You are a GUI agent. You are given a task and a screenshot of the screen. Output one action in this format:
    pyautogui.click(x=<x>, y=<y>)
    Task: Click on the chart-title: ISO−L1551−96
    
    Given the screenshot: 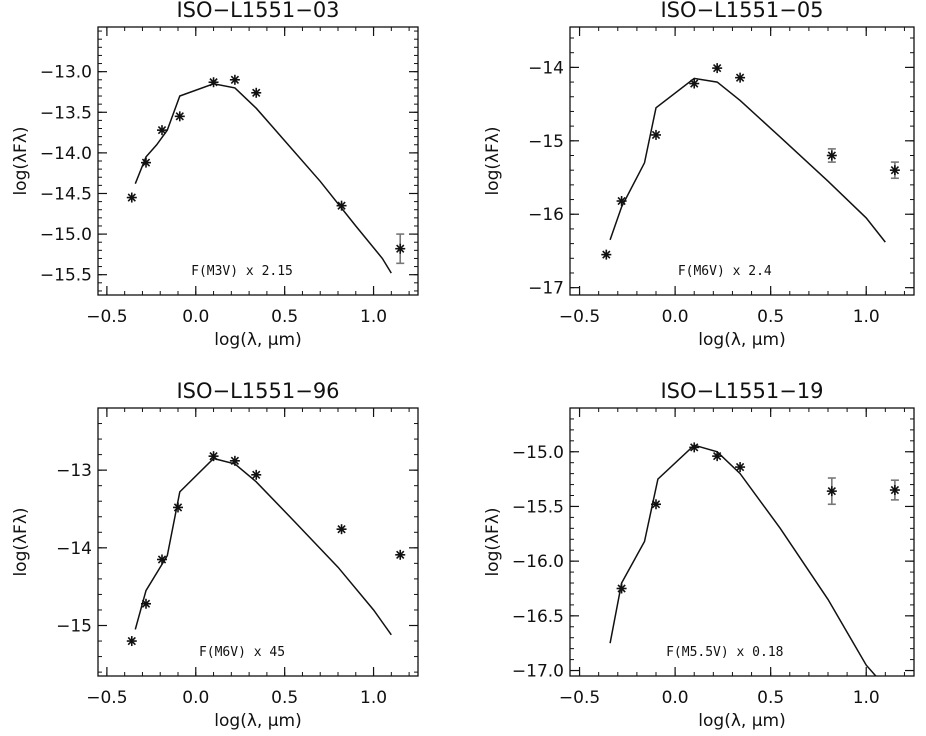 What is the action you would take?
    pyautogui.click(x=257, y=391)
    